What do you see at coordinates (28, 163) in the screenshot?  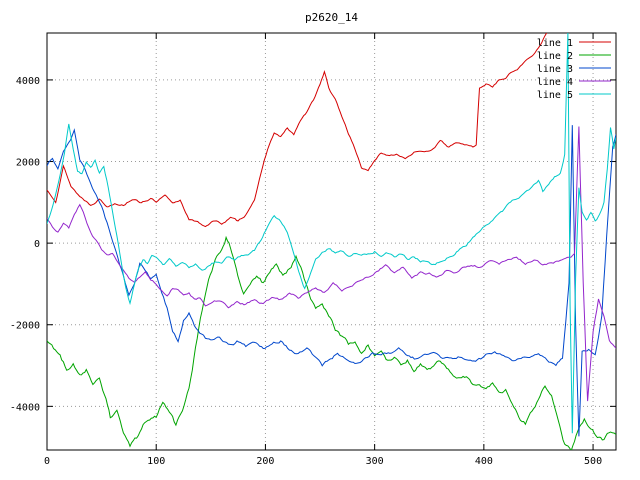 I see `y-tick-label: 2000` at bounding box center [28, 163].